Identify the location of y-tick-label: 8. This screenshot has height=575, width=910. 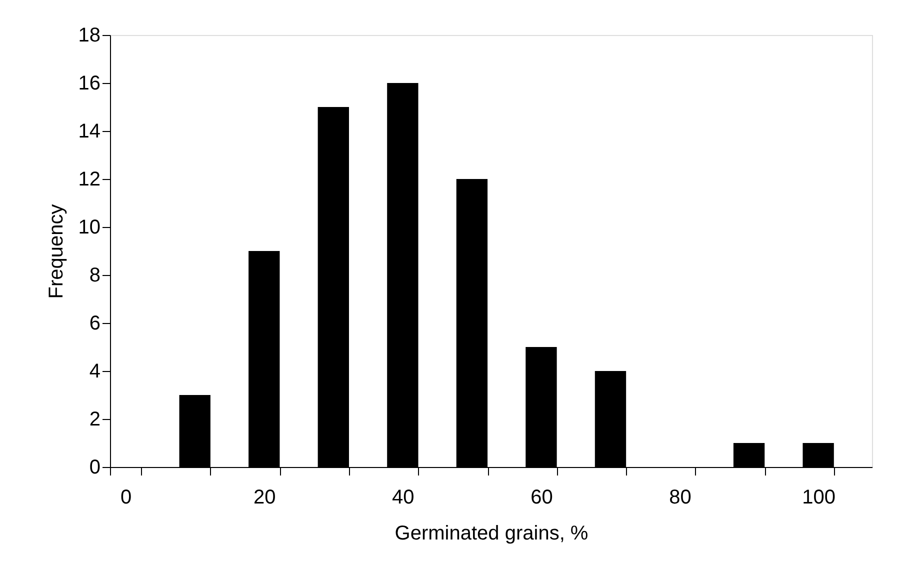
(94, 275).